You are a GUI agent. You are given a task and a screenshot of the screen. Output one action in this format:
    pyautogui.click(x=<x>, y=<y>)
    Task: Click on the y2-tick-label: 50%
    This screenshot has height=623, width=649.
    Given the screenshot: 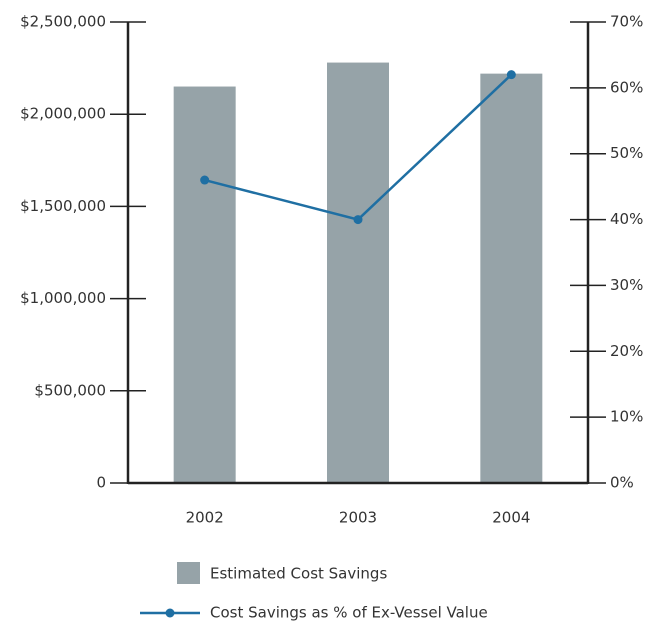 What is the action you would take?
    pyautogui.click(x=626, y=153)
    